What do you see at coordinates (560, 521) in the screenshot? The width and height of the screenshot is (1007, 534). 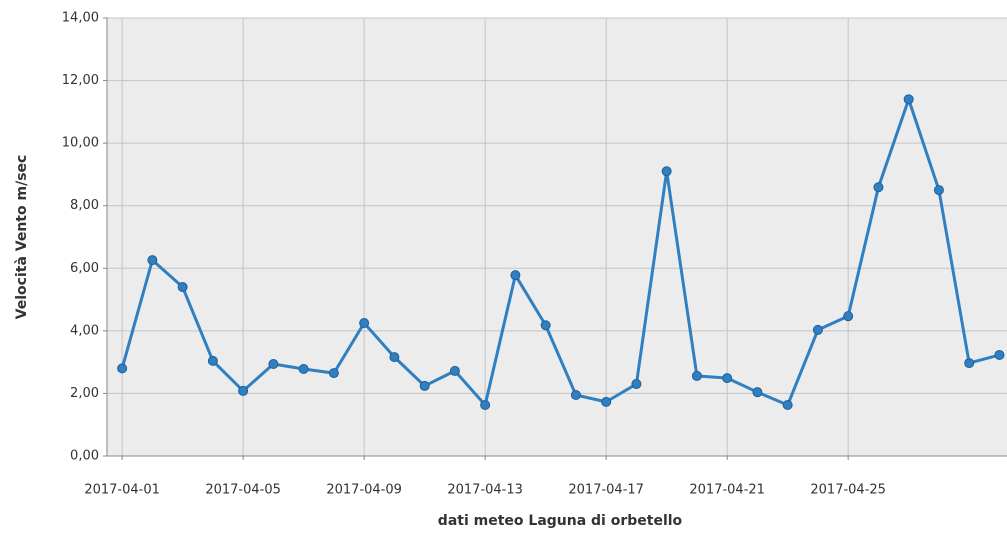 I see `x-axis-title: dati meteo Laguna di orbetello` at bounding box center [560, 521].